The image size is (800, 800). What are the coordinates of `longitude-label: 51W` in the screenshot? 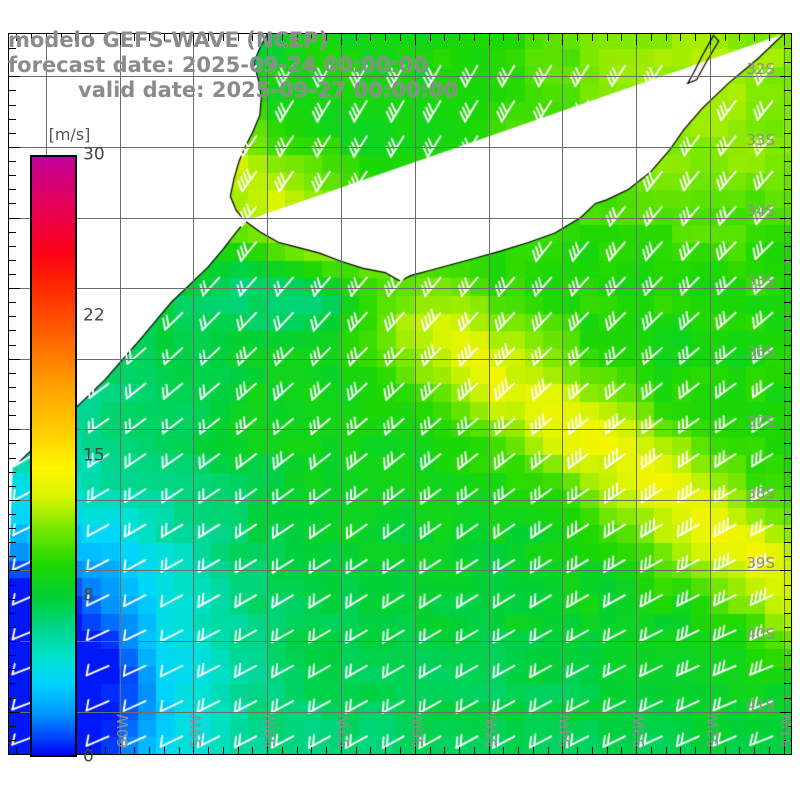 It's located at (784, 731).